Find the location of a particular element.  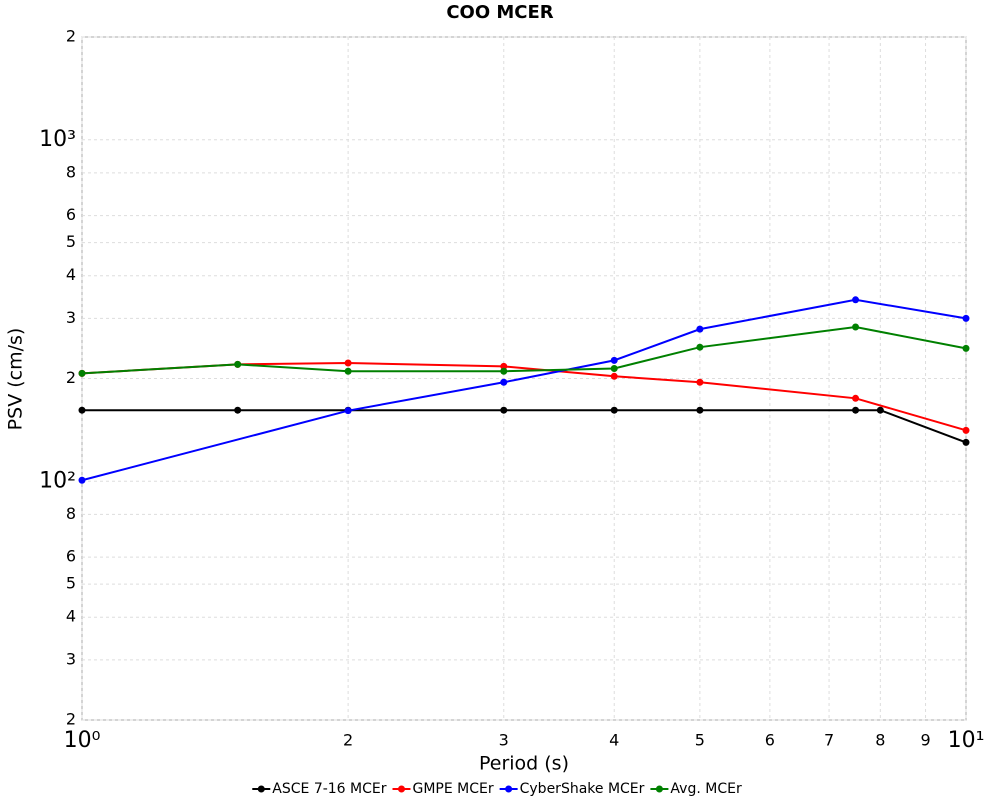

y-axis-label: PSV (cm/s) is located at coordinates (16, 379).